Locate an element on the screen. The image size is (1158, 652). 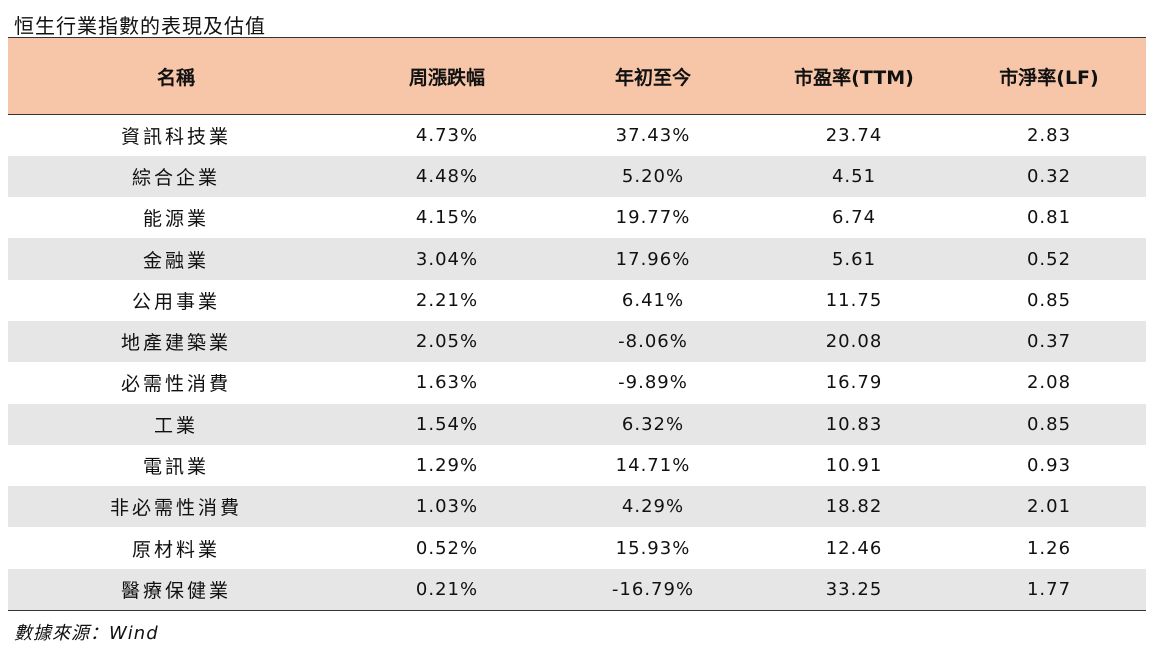
cell-pb: 2.83 is located at coordinates (1049, 135).